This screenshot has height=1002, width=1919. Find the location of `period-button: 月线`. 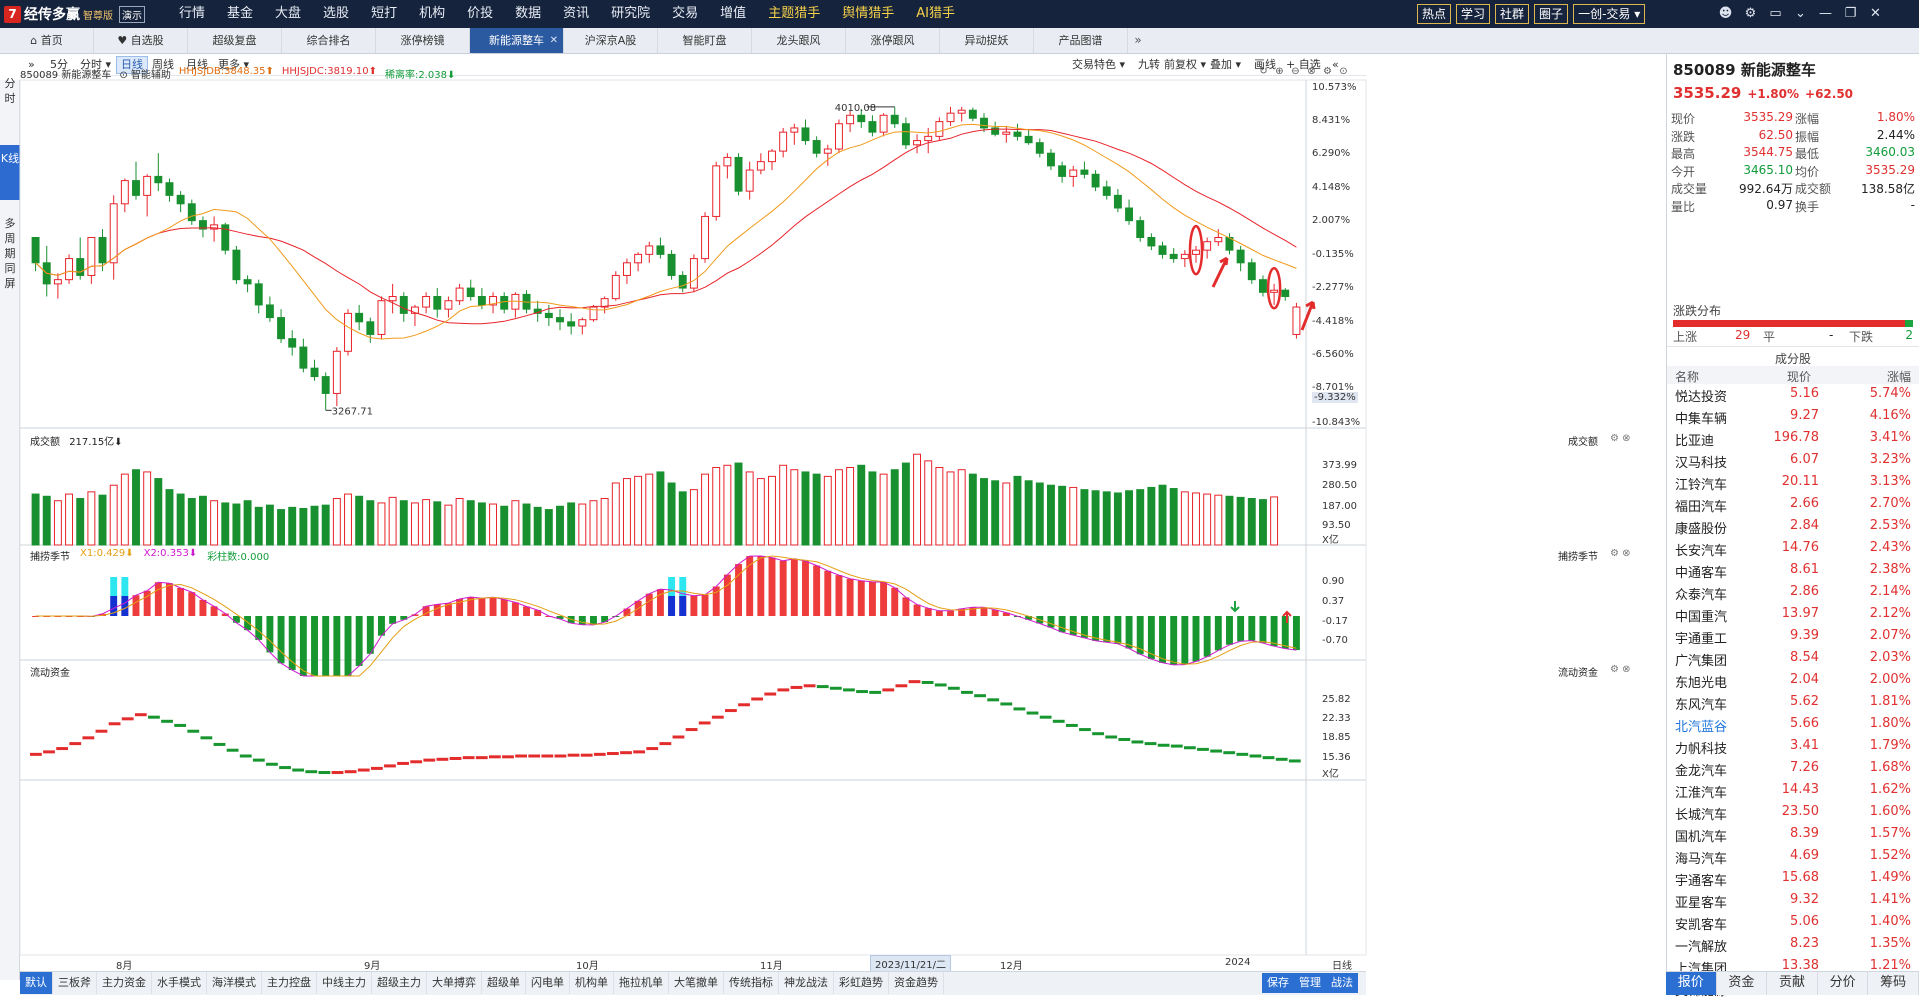

period-button: 月线 is located at coordinates (197, 64).